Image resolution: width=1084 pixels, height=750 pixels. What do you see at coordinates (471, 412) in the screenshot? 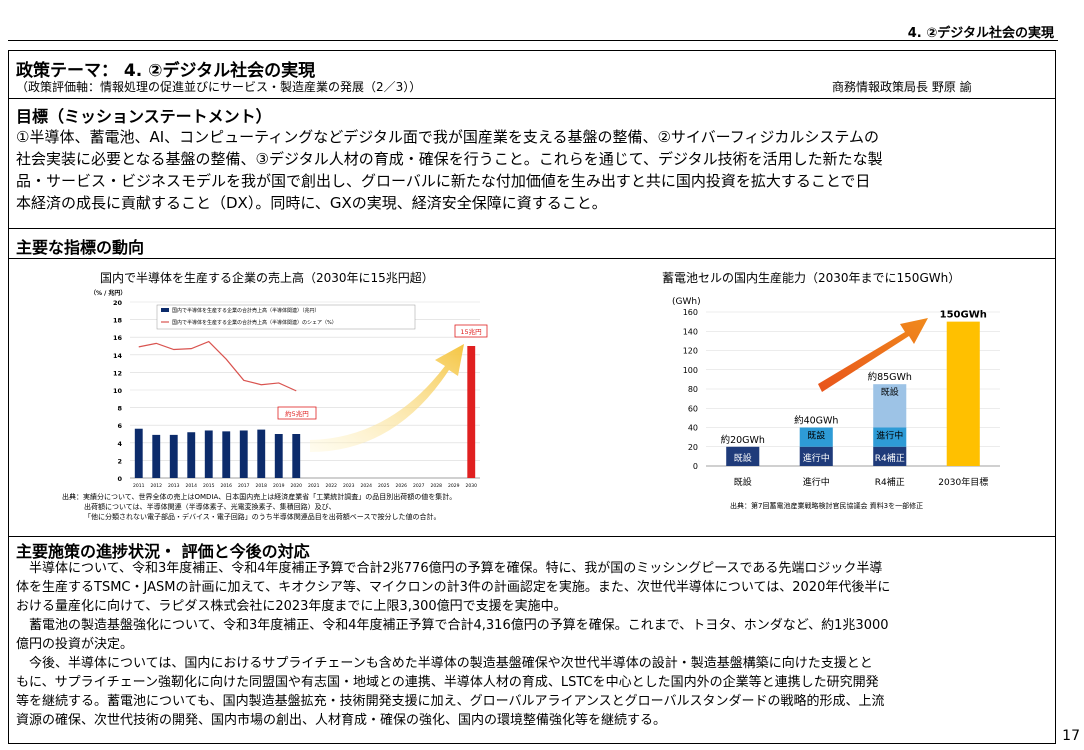
I see `bar-target` at bounding box center [471, 412].